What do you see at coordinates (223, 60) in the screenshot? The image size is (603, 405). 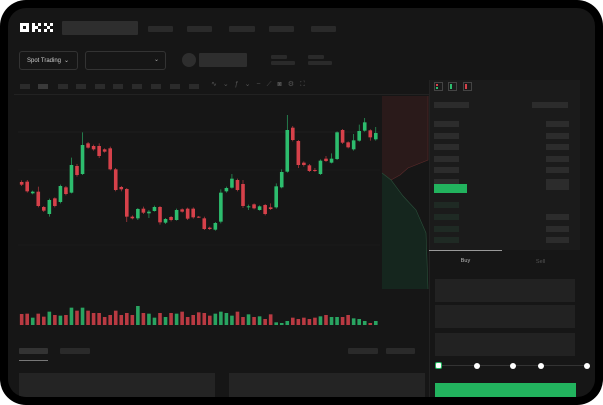 I see `pair-name` at bounding box center [223, 60].